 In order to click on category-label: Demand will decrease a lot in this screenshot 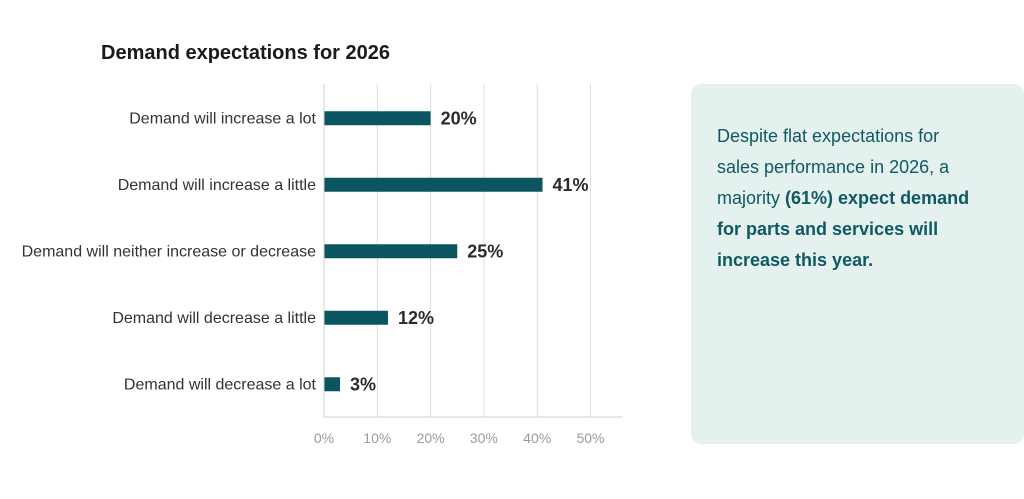, I will do `click(220, 384)`.